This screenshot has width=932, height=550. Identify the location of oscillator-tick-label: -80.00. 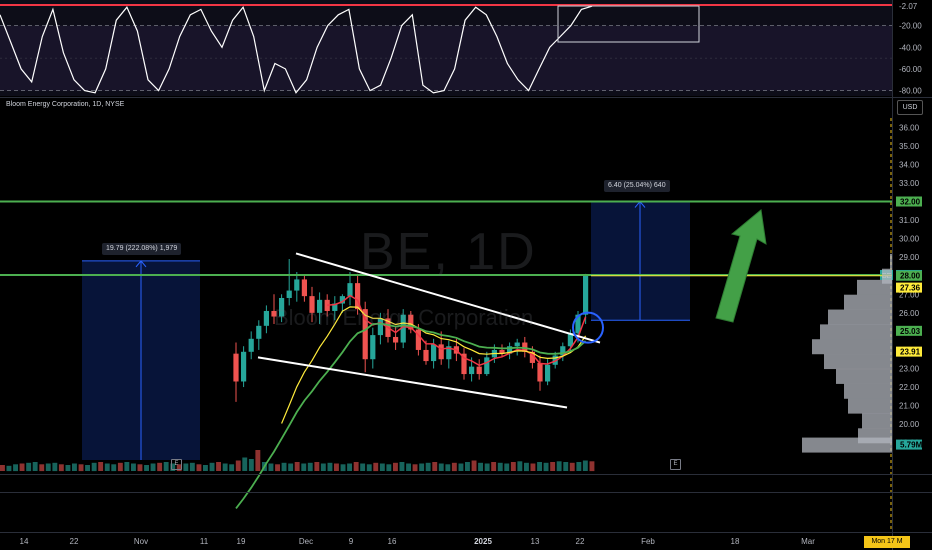
(910, 91).